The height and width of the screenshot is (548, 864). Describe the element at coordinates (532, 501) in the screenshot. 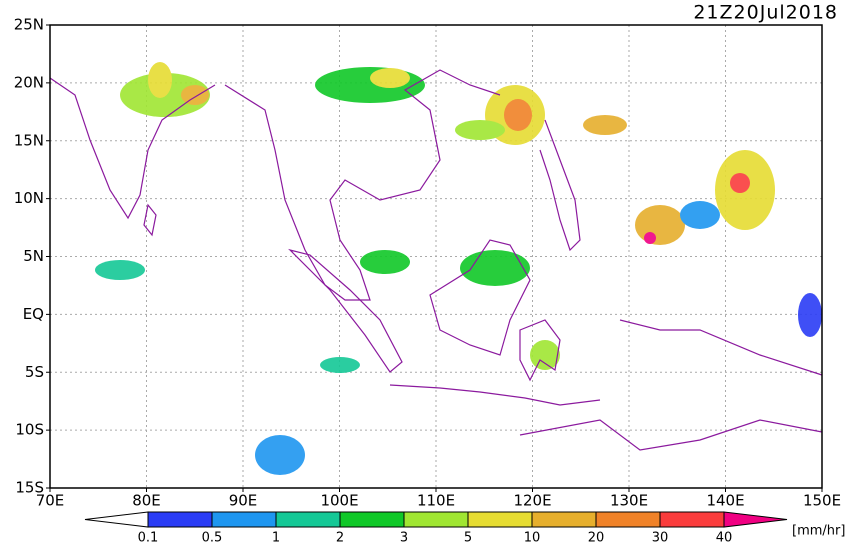

I see `lon-tick-label: 120E` at that location.